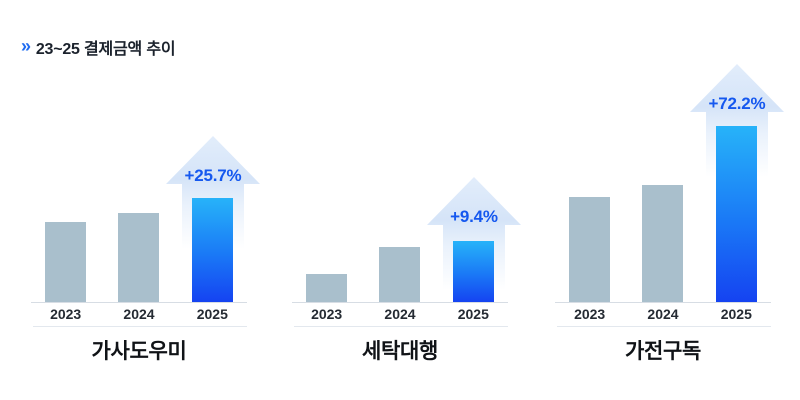 This screenshot has width=800, height=400. What do you see at coordinates (26, 46) in the screenshot?
I see `double-chevron-icon: »` at bounding box center [26, 46].